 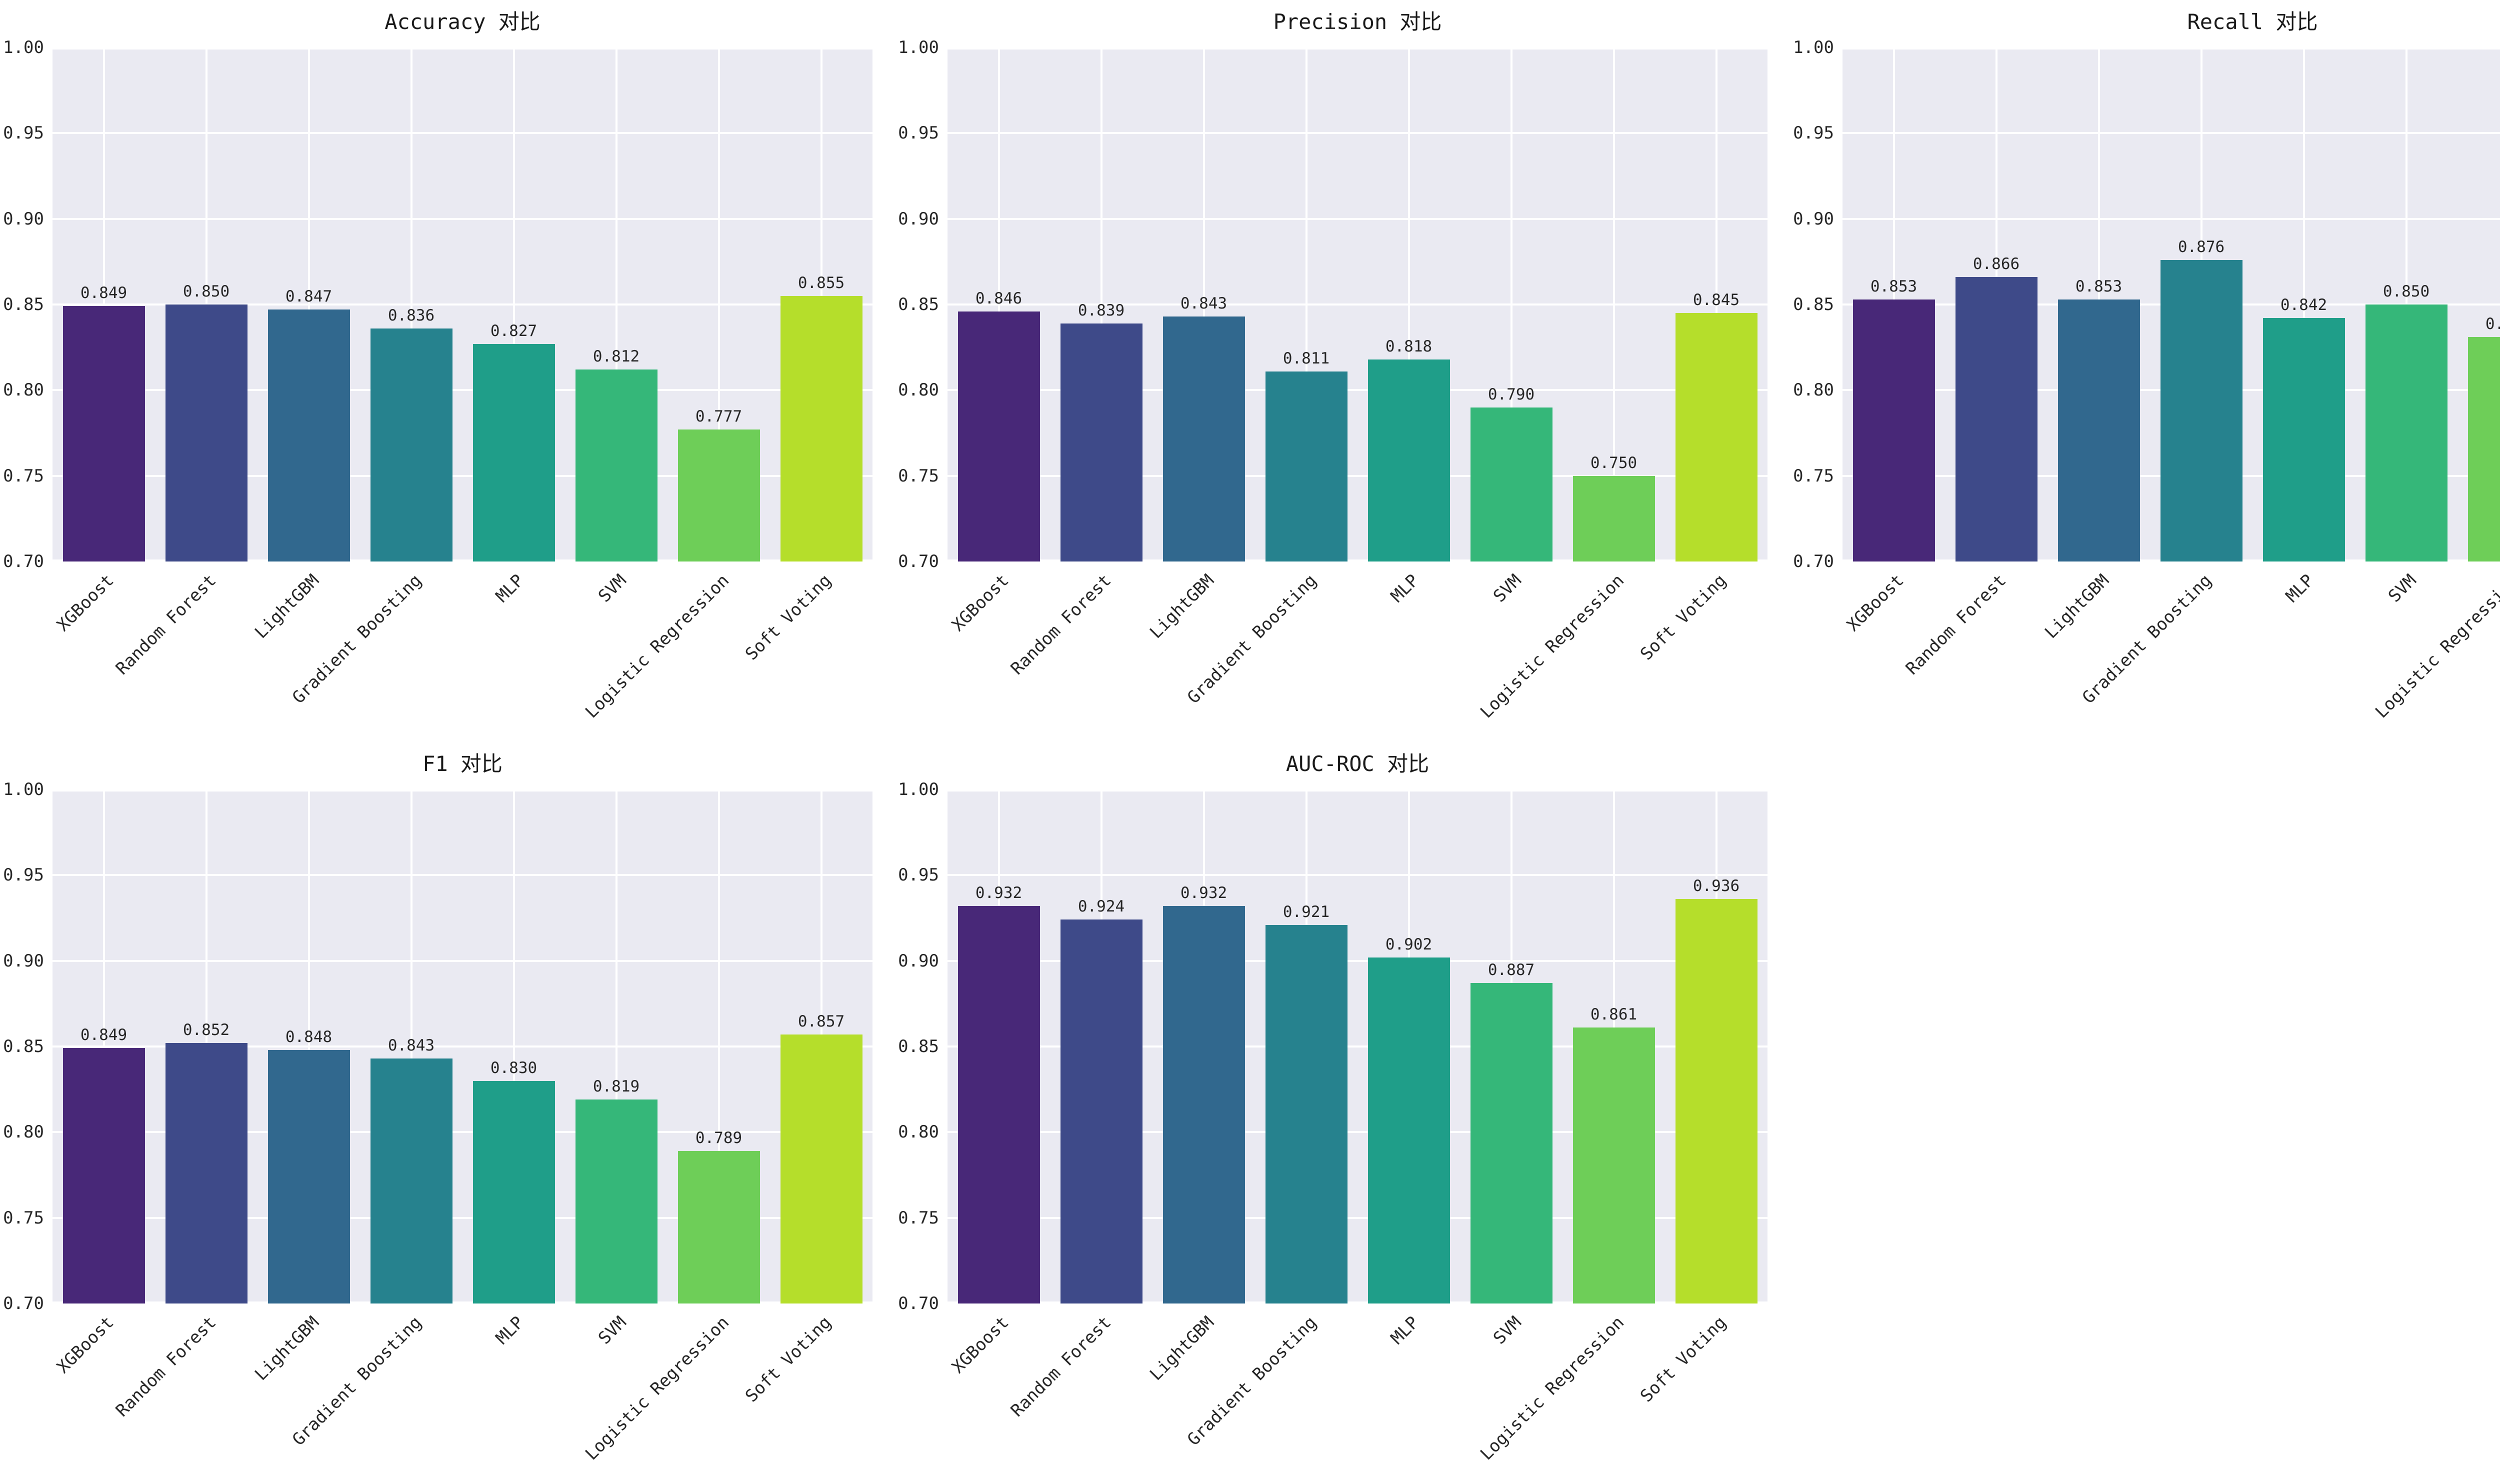 What do you see at coordinates (1306, 358) in the screenshot?
I see `bar-value-label: 0.811` at bounding box center [1306, 358].